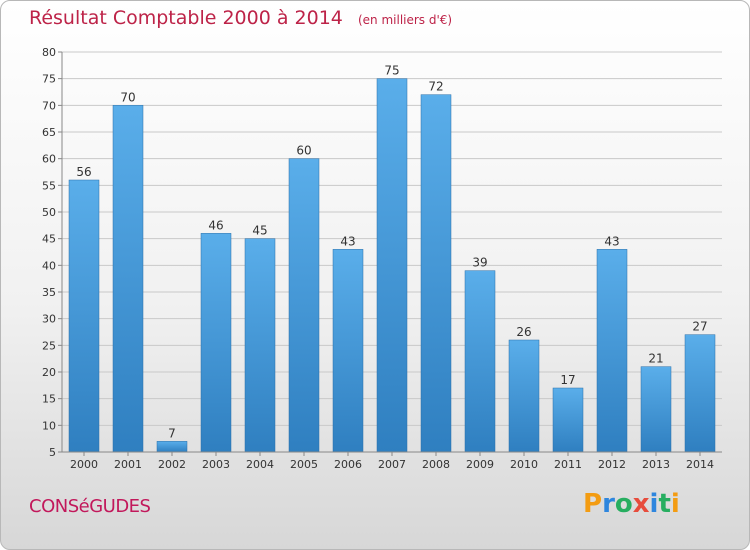 The image size is (750, 550). Describe the element at coordinates (49, 52) in the screenshot. I see `y-tick-label: 80` at that location.